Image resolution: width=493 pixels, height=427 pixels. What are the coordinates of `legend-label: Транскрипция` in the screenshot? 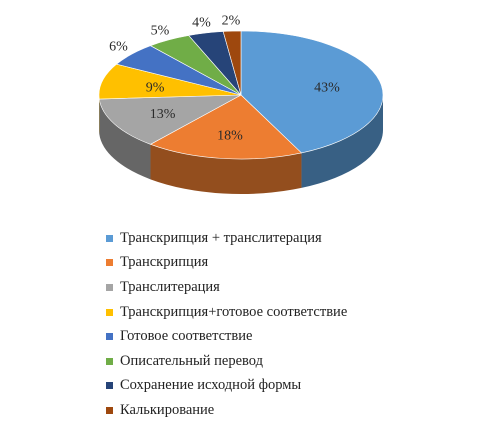 It's located at (164, 262).